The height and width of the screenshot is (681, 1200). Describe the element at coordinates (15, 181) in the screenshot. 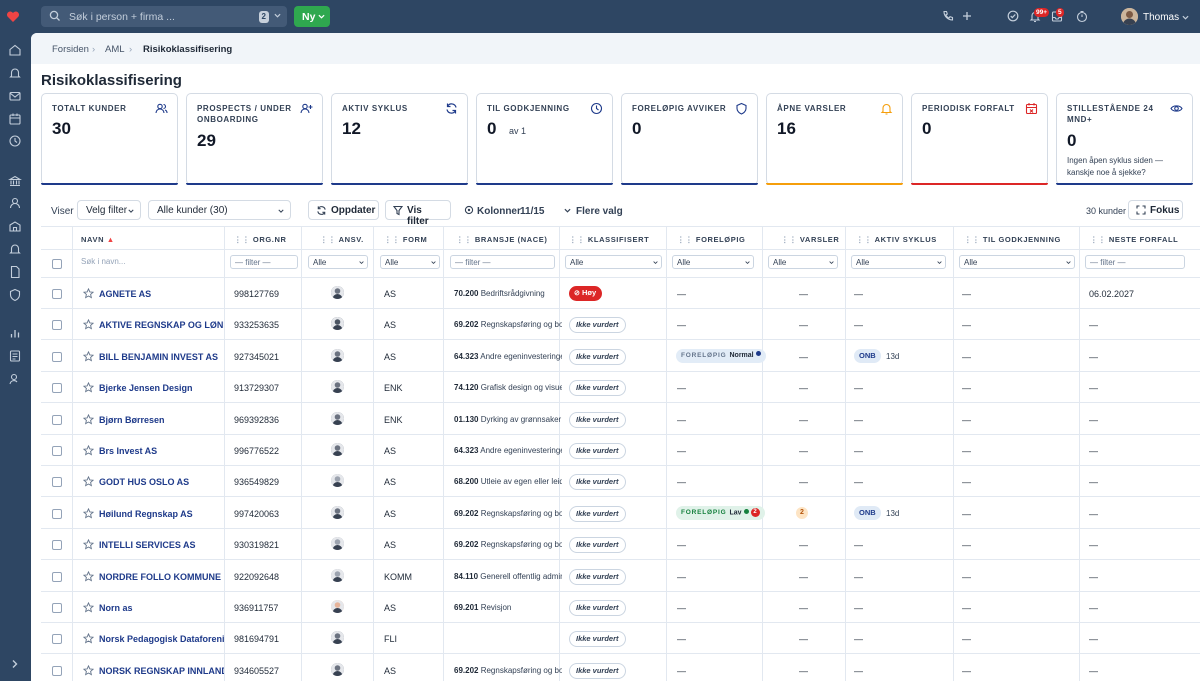

I see `bank-icon` at that location.